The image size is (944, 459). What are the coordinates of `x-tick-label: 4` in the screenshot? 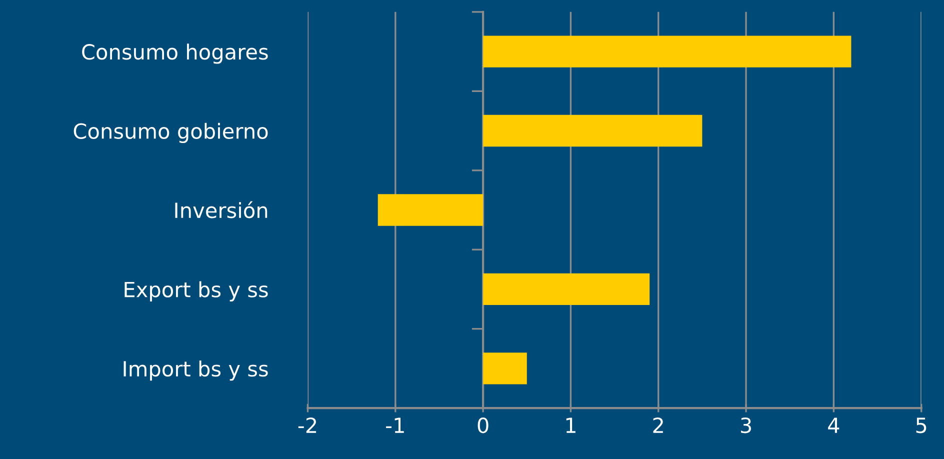 It's located at (834, 425).